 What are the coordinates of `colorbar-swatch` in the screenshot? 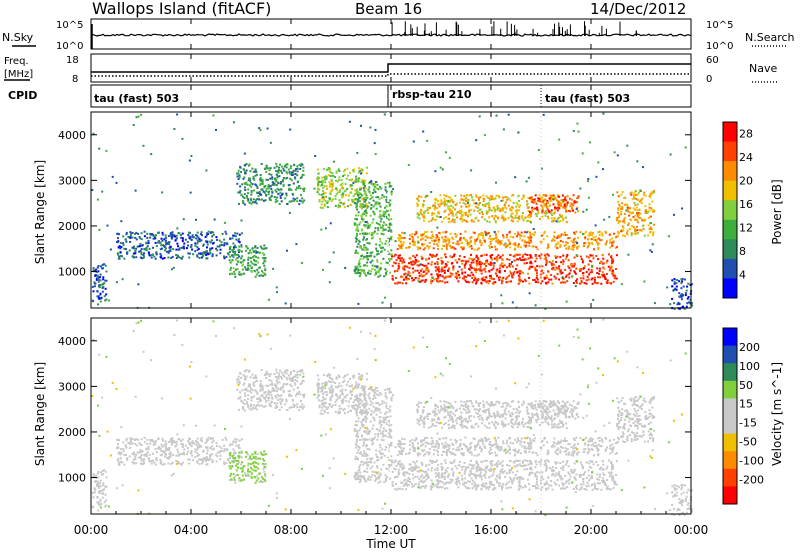 It's located at (730, 288).